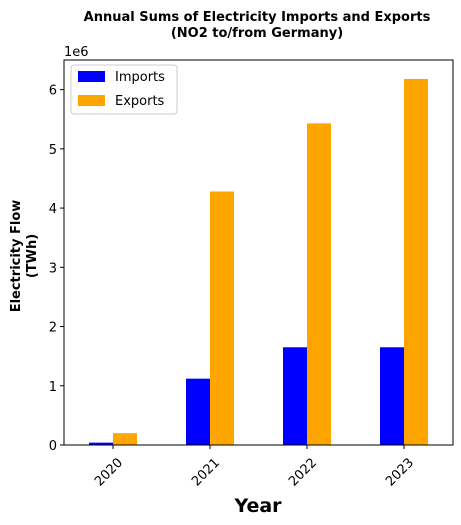 The width and height of the screenshot is (461, 525). Describe the element at coordinates (254, 467) in the screenshot. I see `x-ticks-group: 2020 2021 2022 2023` at that location.